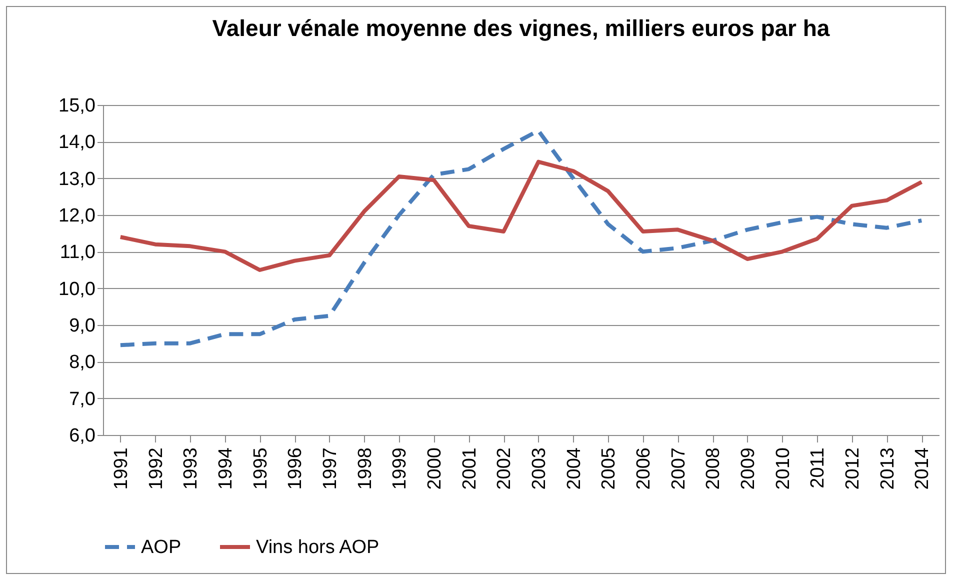 The width and height of the screenshot is (955, 581). What do you see at coordinates (400, 469) in the screenshot?
I see `x-tick-label: 1999` at bounding box center [400, 469].